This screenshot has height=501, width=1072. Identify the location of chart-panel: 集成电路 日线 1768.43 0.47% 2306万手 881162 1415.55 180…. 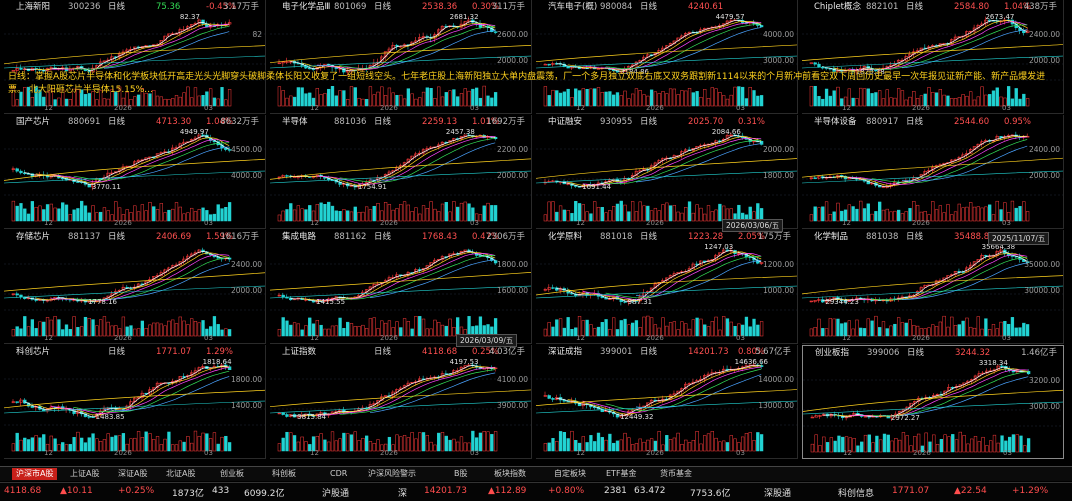
(401, 287).